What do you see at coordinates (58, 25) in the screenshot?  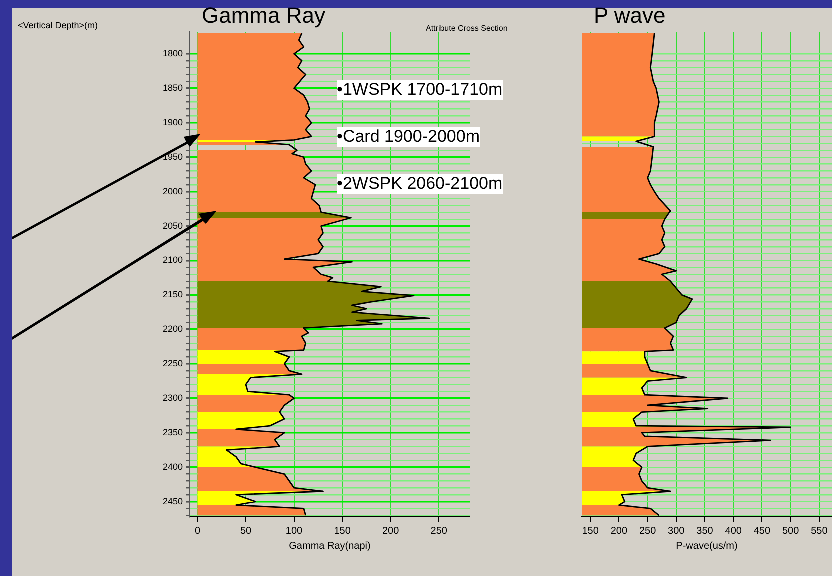 I see `y-axis-title: <Vertical Depth>(m)` at bounding box center [58, 25].